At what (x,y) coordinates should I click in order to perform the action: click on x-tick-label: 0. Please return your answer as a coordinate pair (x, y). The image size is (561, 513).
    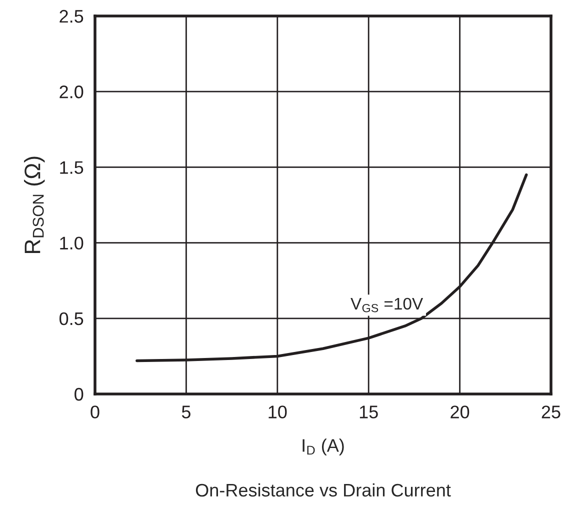
    Looking at the image, I should click on (95, 412).